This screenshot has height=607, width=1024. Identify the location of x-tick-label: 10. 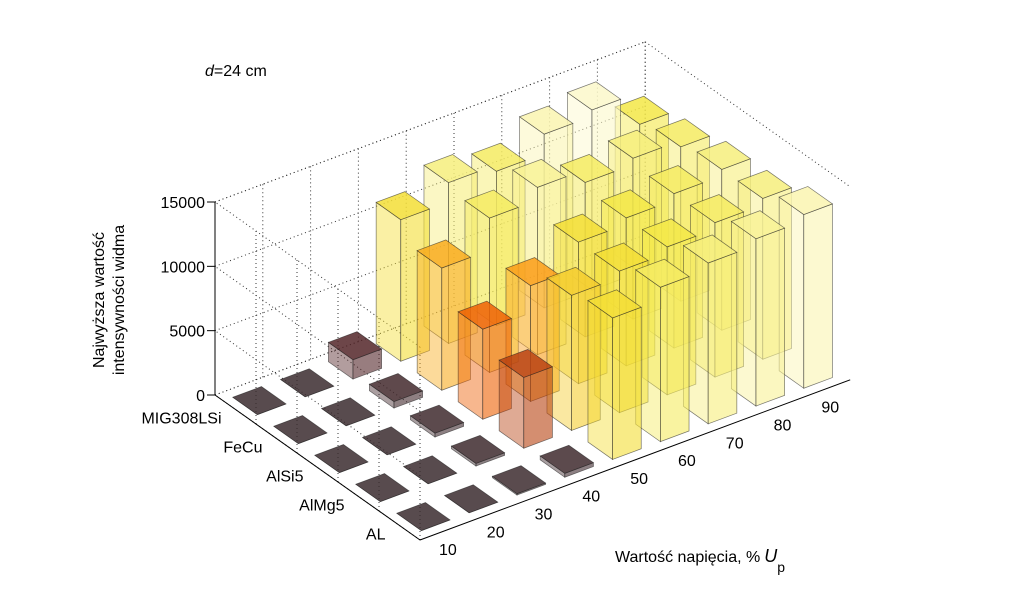
(448, 550).